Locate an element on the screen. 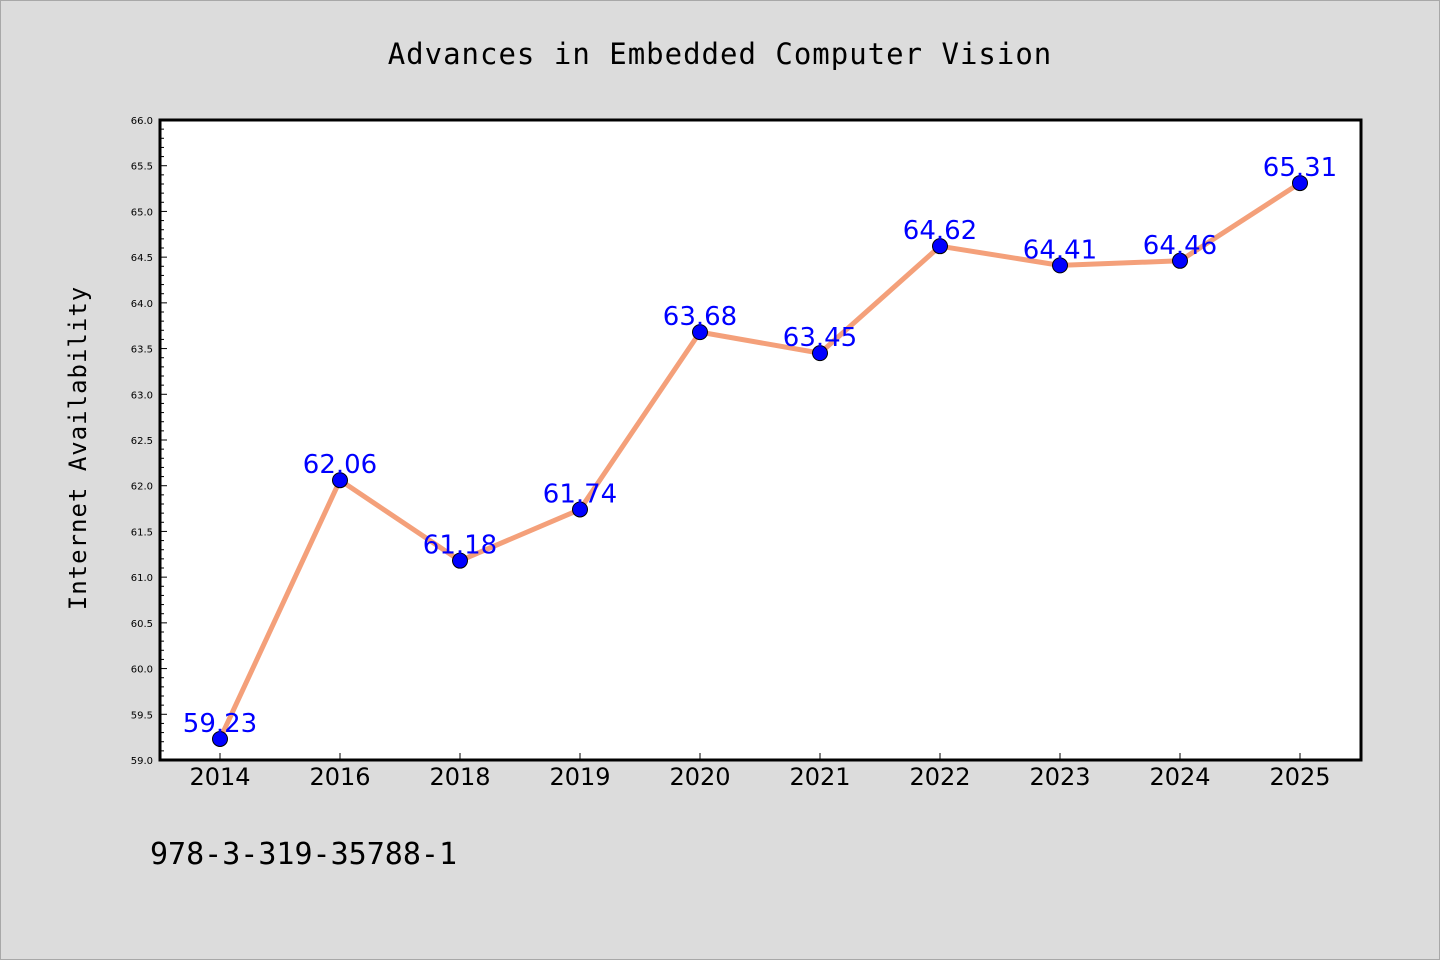 The height and width of the screenshot is (960, 1440). x-tick-label: 2023 is located at coordinates (1059, 777).